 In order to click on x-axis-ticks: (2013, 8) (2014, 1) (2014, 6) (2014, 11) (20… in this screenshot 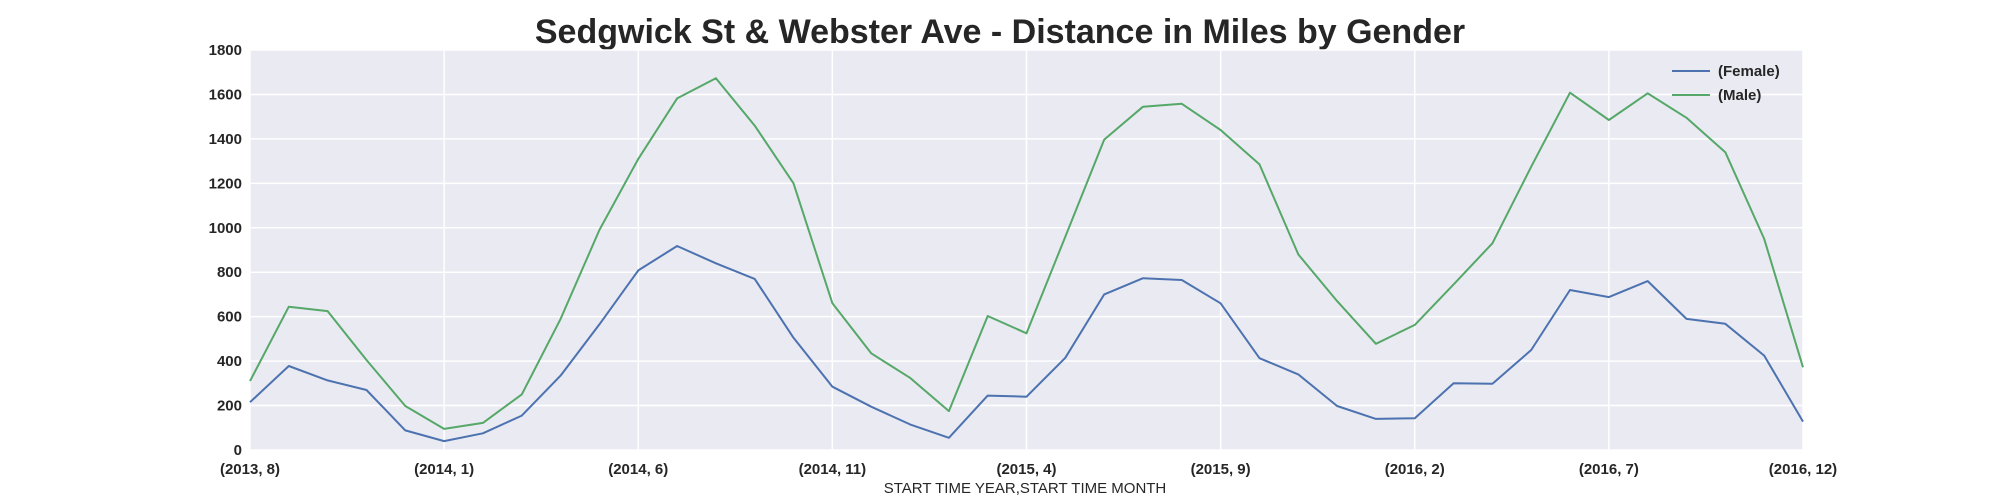, I will do `click(1028, 469)`.